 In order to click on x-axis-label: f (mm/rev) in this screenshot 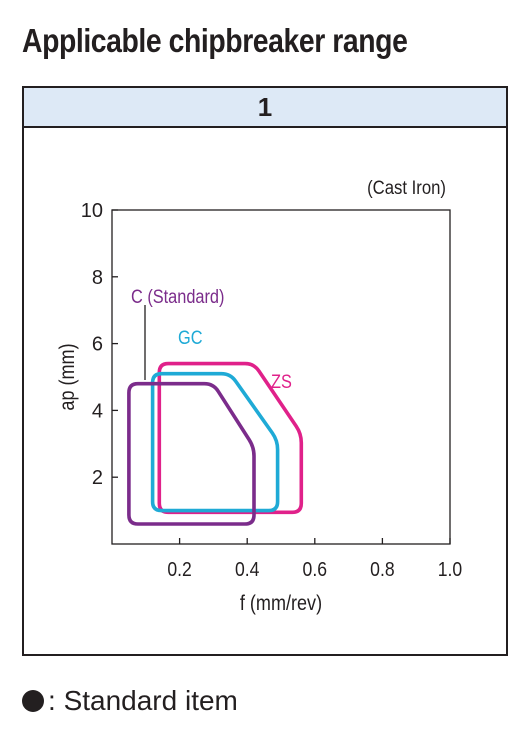, I will do `click(281, 604)`.